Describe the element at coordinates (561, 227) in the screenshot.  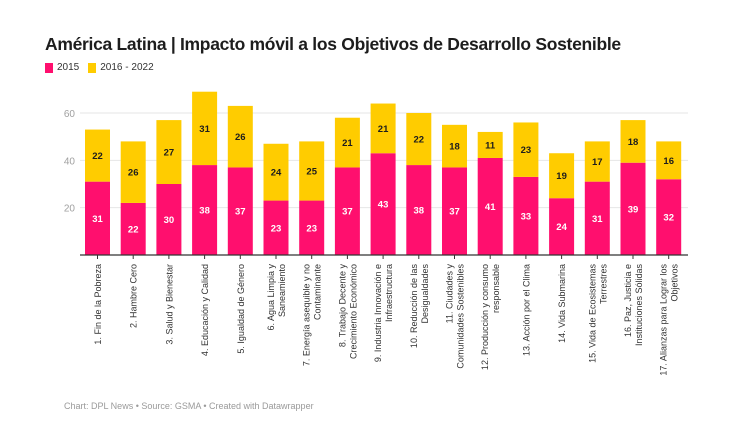
I see `value-label-2015-14: 24` at that location.